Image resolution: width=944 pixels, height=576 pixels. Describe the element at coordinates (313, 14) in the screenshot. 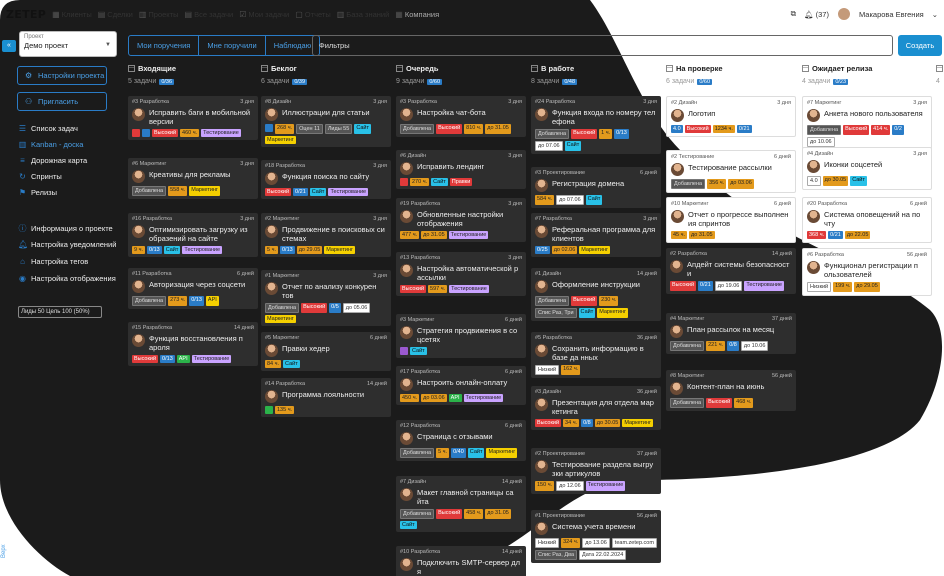

I see `nav-reports: ▢ Отчеты` at that location.